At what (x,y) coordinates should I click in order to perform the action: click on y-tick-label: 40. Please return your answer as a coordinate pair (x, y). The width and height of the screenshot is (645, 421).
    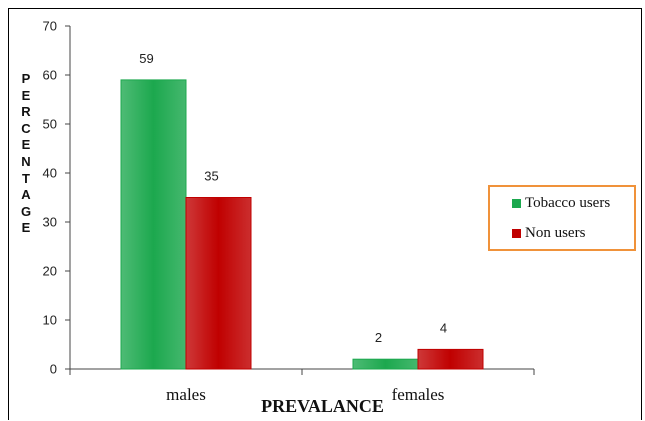
    Looking at the image, I should click on (50, 173).